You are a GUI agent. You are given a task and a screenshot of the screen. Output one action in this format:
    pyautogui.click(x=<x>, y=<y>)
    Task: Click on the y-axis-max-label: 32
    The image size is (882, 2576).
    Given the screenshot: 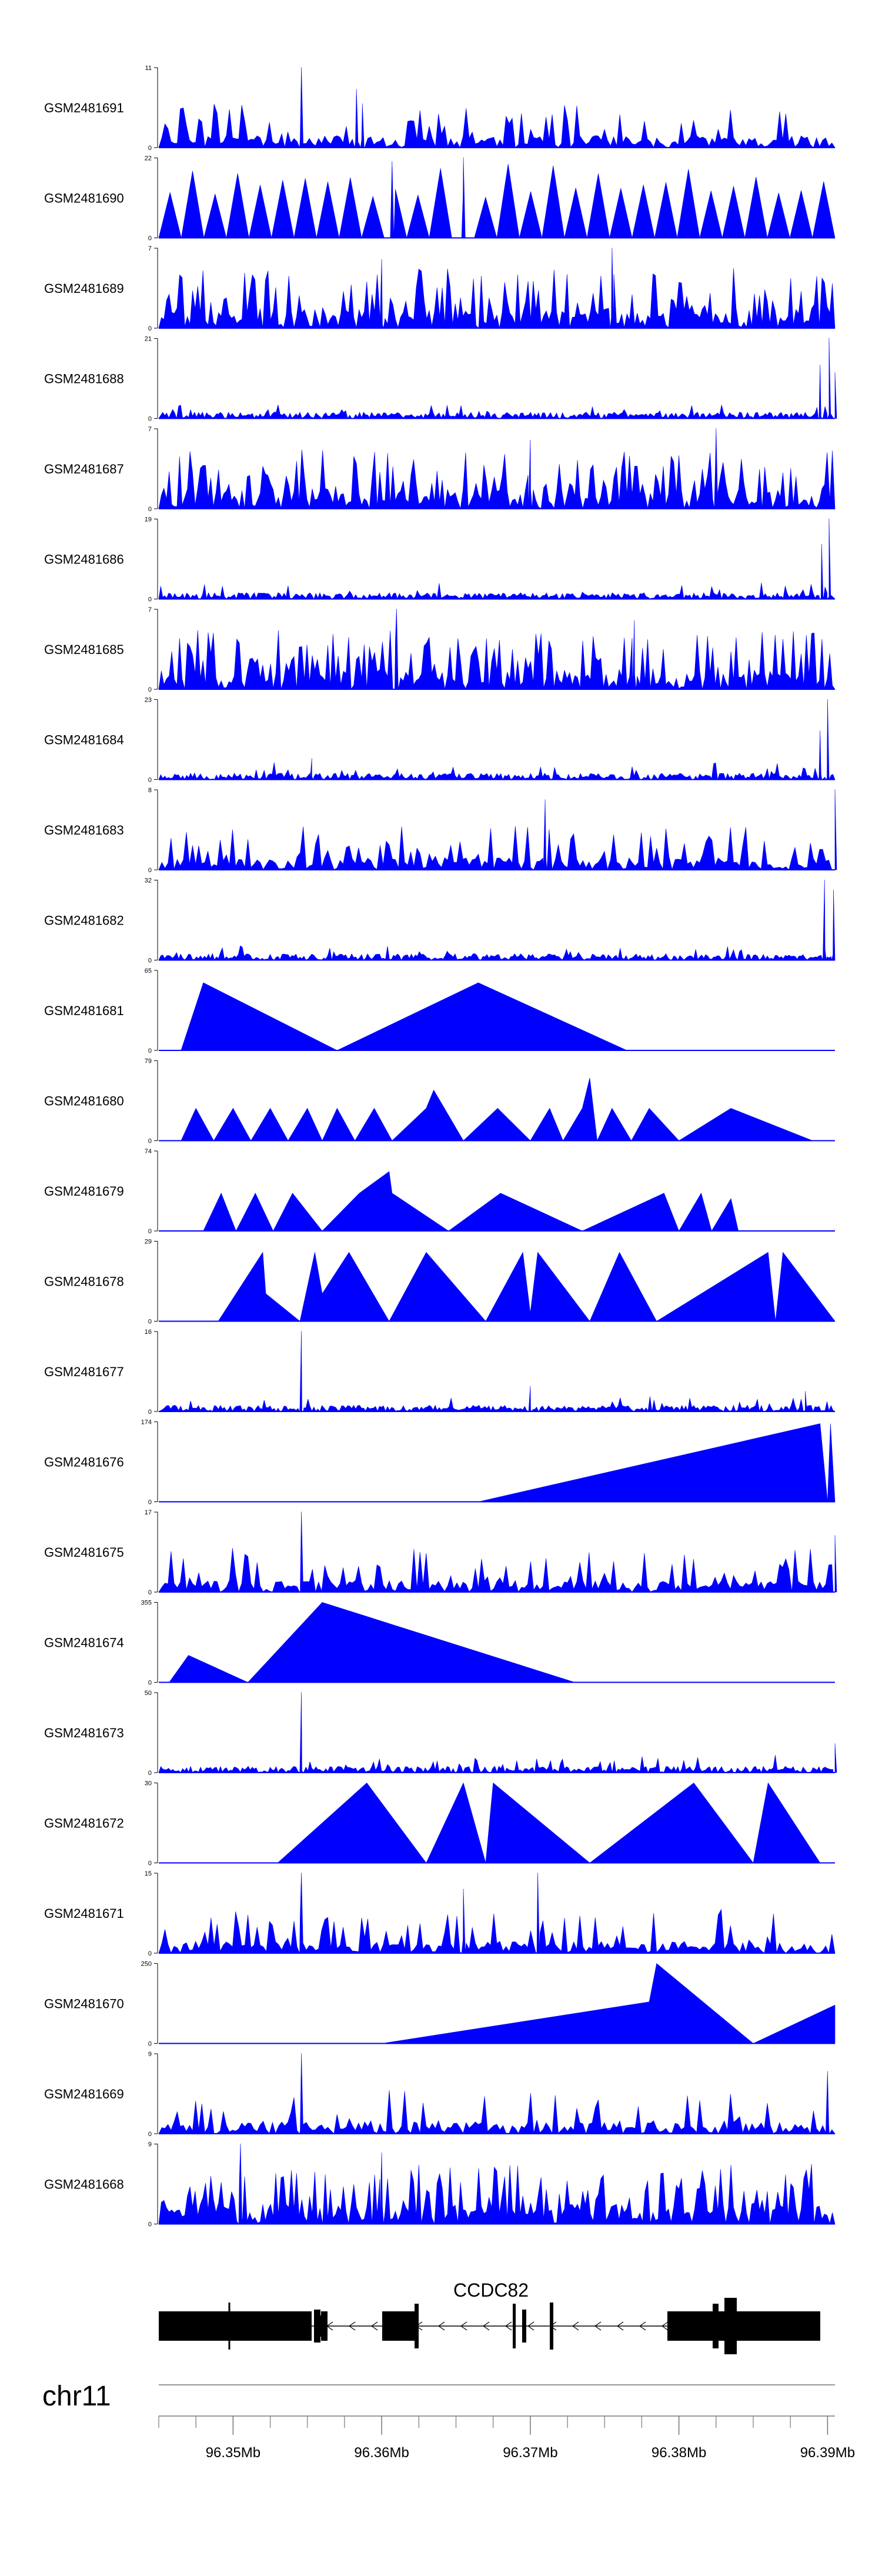 What is the action you would take?
    pyautogui.click(x=148, y=881)
    